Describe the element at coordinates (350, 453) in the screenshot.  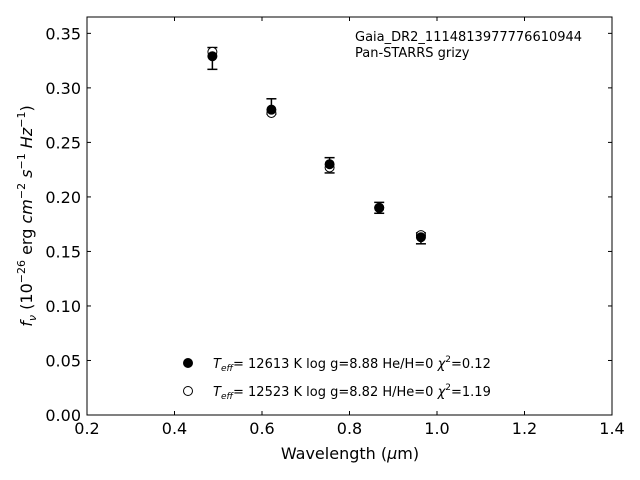
I see `x-axis-label: Wavelength (μm)` at that location.